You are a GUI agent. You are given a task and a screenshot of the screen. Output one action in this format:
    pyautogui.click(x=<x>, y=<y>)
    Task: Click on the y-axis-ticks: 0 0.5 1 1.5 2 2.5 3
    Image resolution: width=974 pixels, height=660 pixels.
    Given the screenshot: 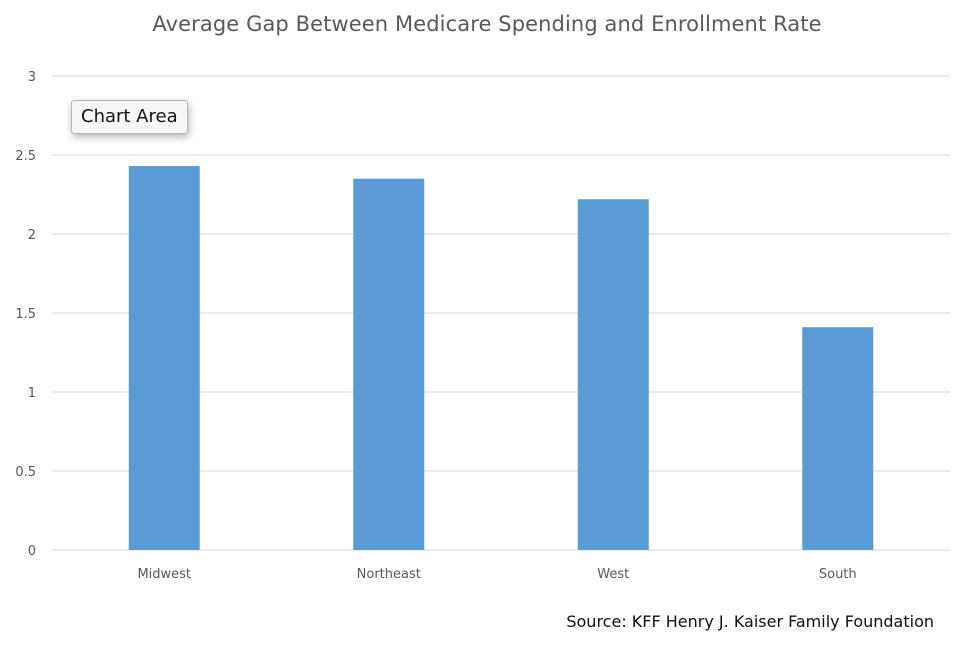 What is the action you would take?
    pyautogui.click(x=25, y=314)
    